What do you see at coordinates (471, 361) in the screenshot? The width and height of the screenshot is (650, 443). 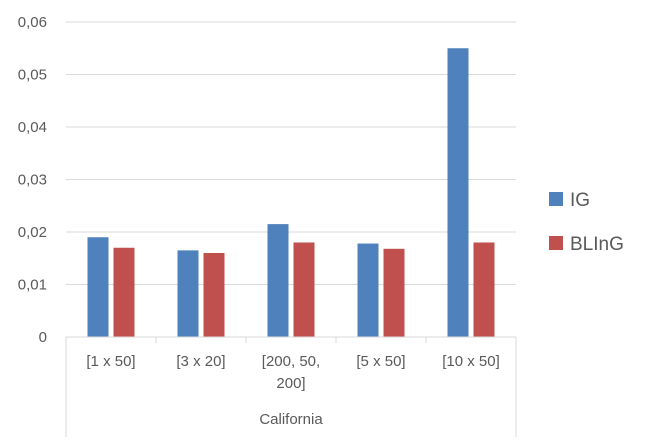 I see `x-tick-label: [10 x 50]` at bounding box center [471, 361].